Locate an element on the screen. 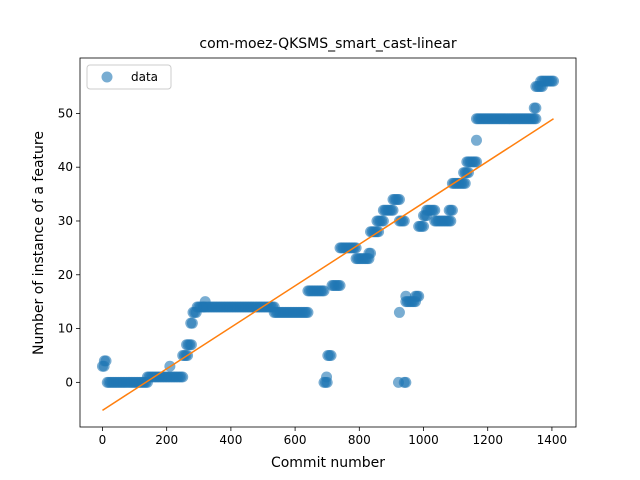 The image size is (640, 480). y-tick-label: 50 is located at coordinates (65, 113).